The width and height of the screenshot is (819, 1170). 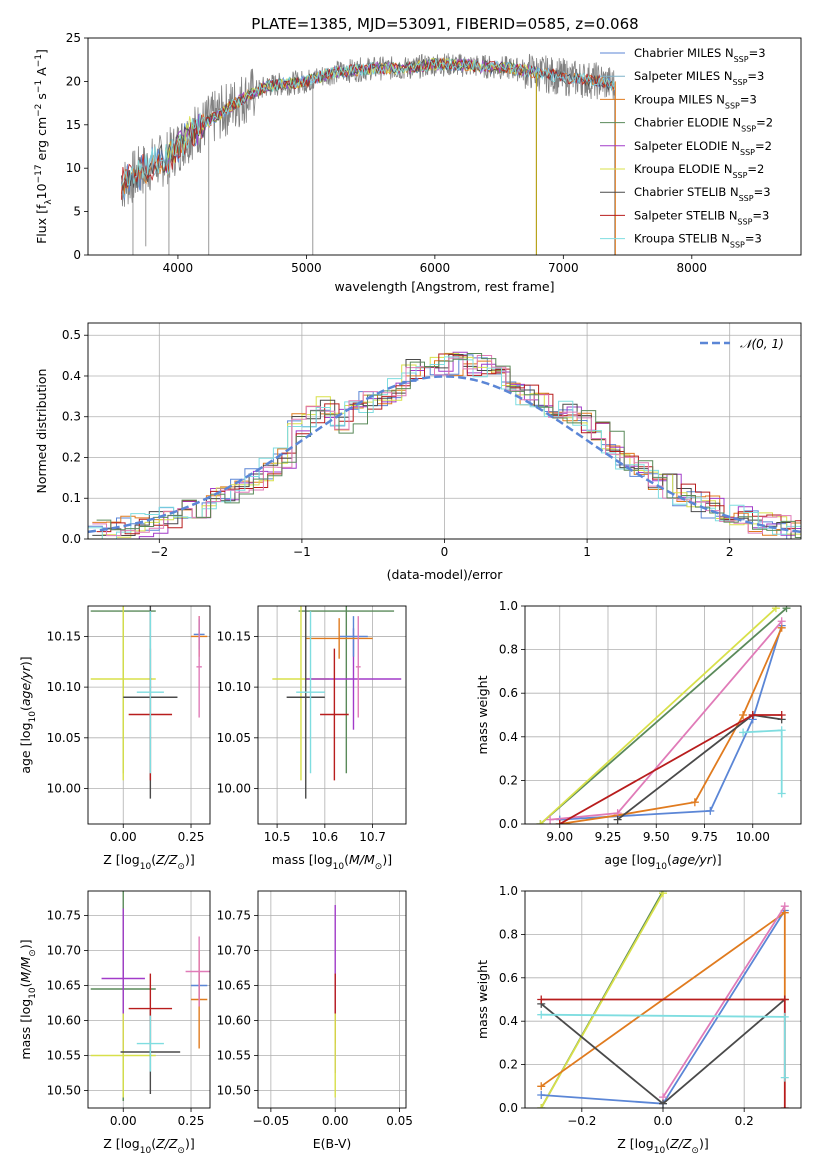 What do you see at coordinates (368, 122) in the screenshot?
I see `model-line-kroupa-stelib` at bounding box center [368, 122].